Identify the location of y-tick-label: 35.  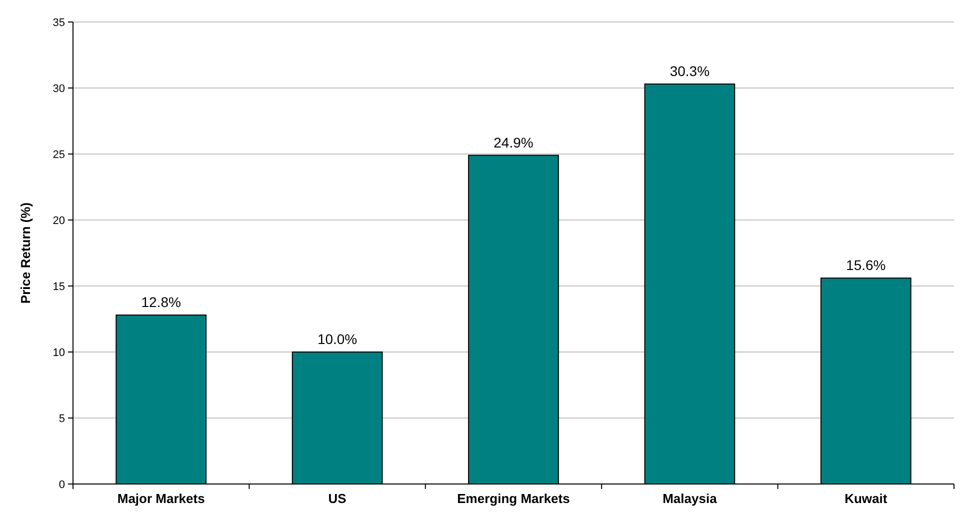
(58, 22).